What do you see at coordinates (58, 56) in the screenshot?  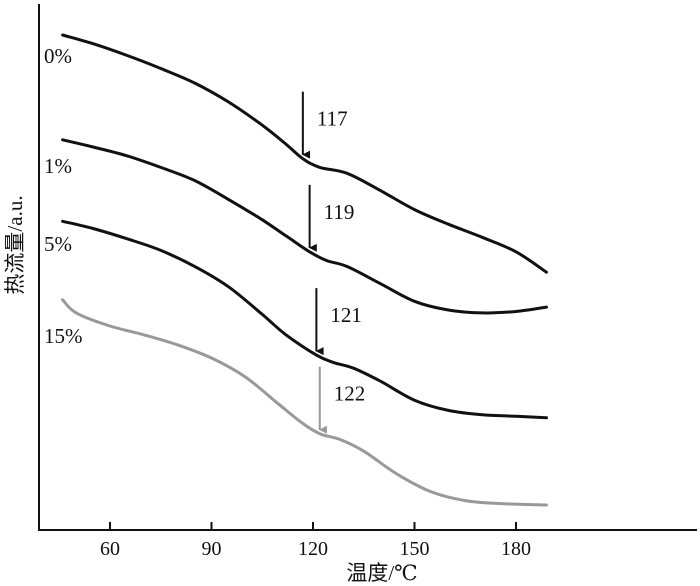 I see `series-name-label: 0%` at bounding box center [58, 56].